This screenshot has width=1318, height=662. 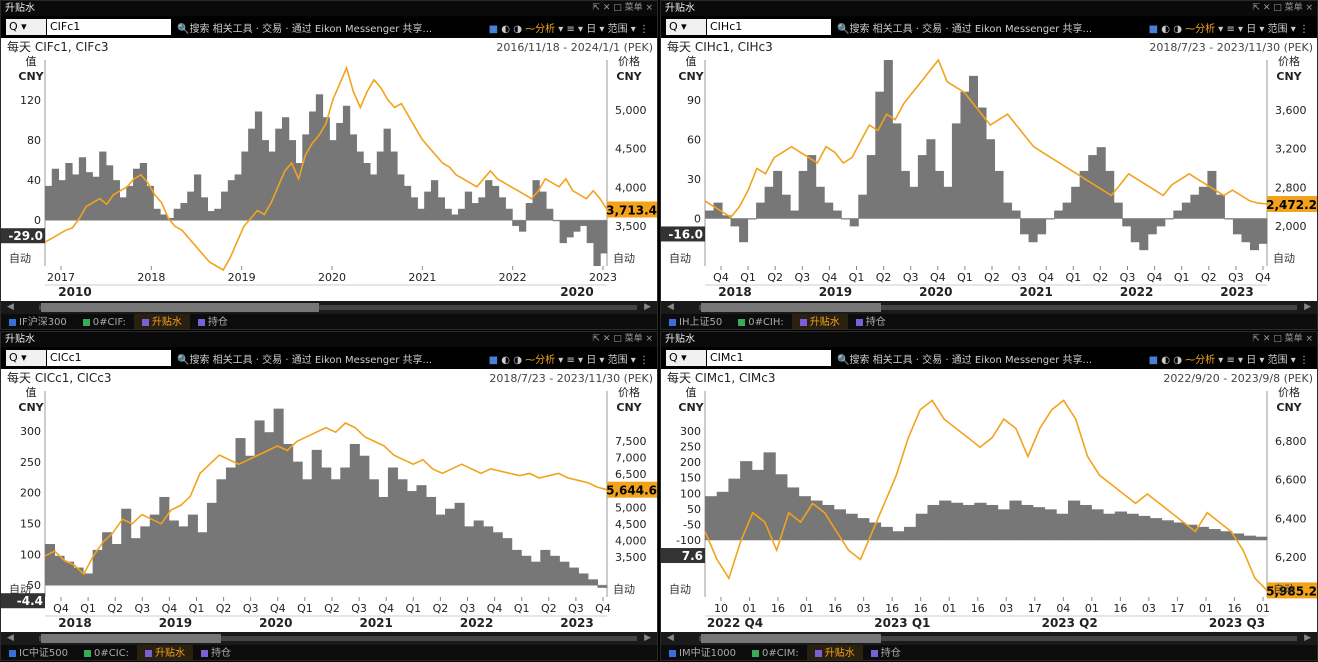 What do you see at coordinates (631, 458) in the screenshot?
I see `right-tick-label: 7,000` at bounding box center [631, 458].